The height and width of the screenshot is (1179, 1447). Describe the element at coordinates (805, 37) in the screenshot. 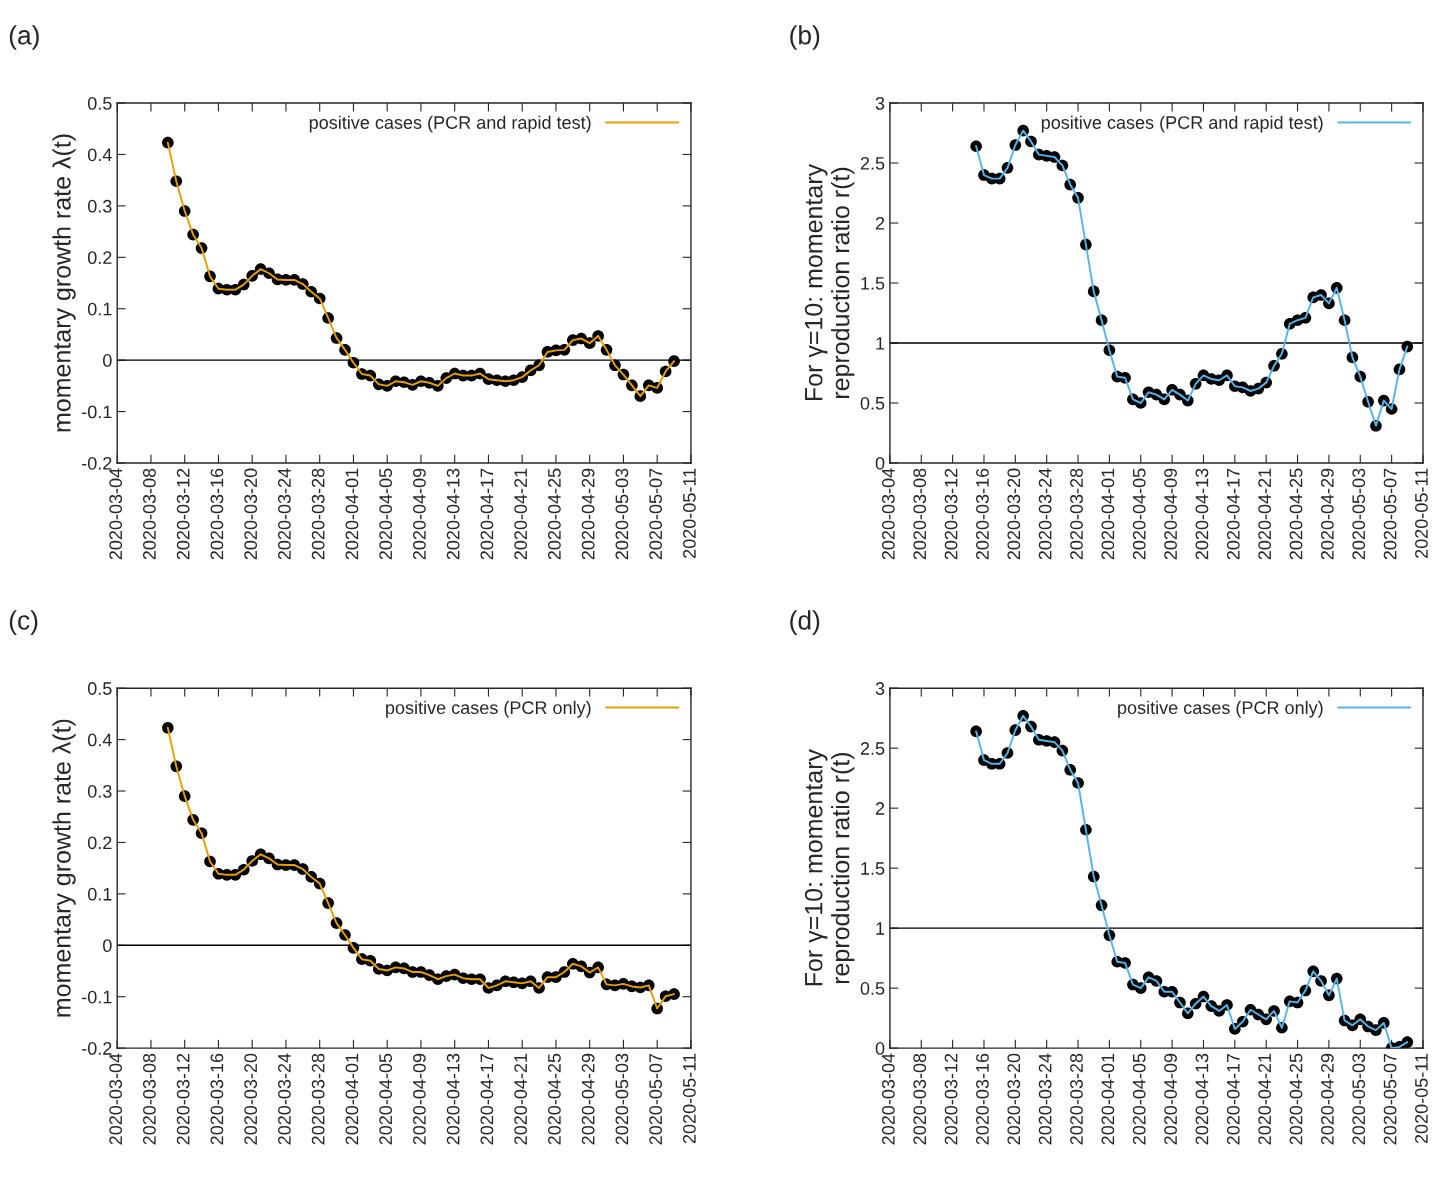

I see `chart-title: (b)` at that location.